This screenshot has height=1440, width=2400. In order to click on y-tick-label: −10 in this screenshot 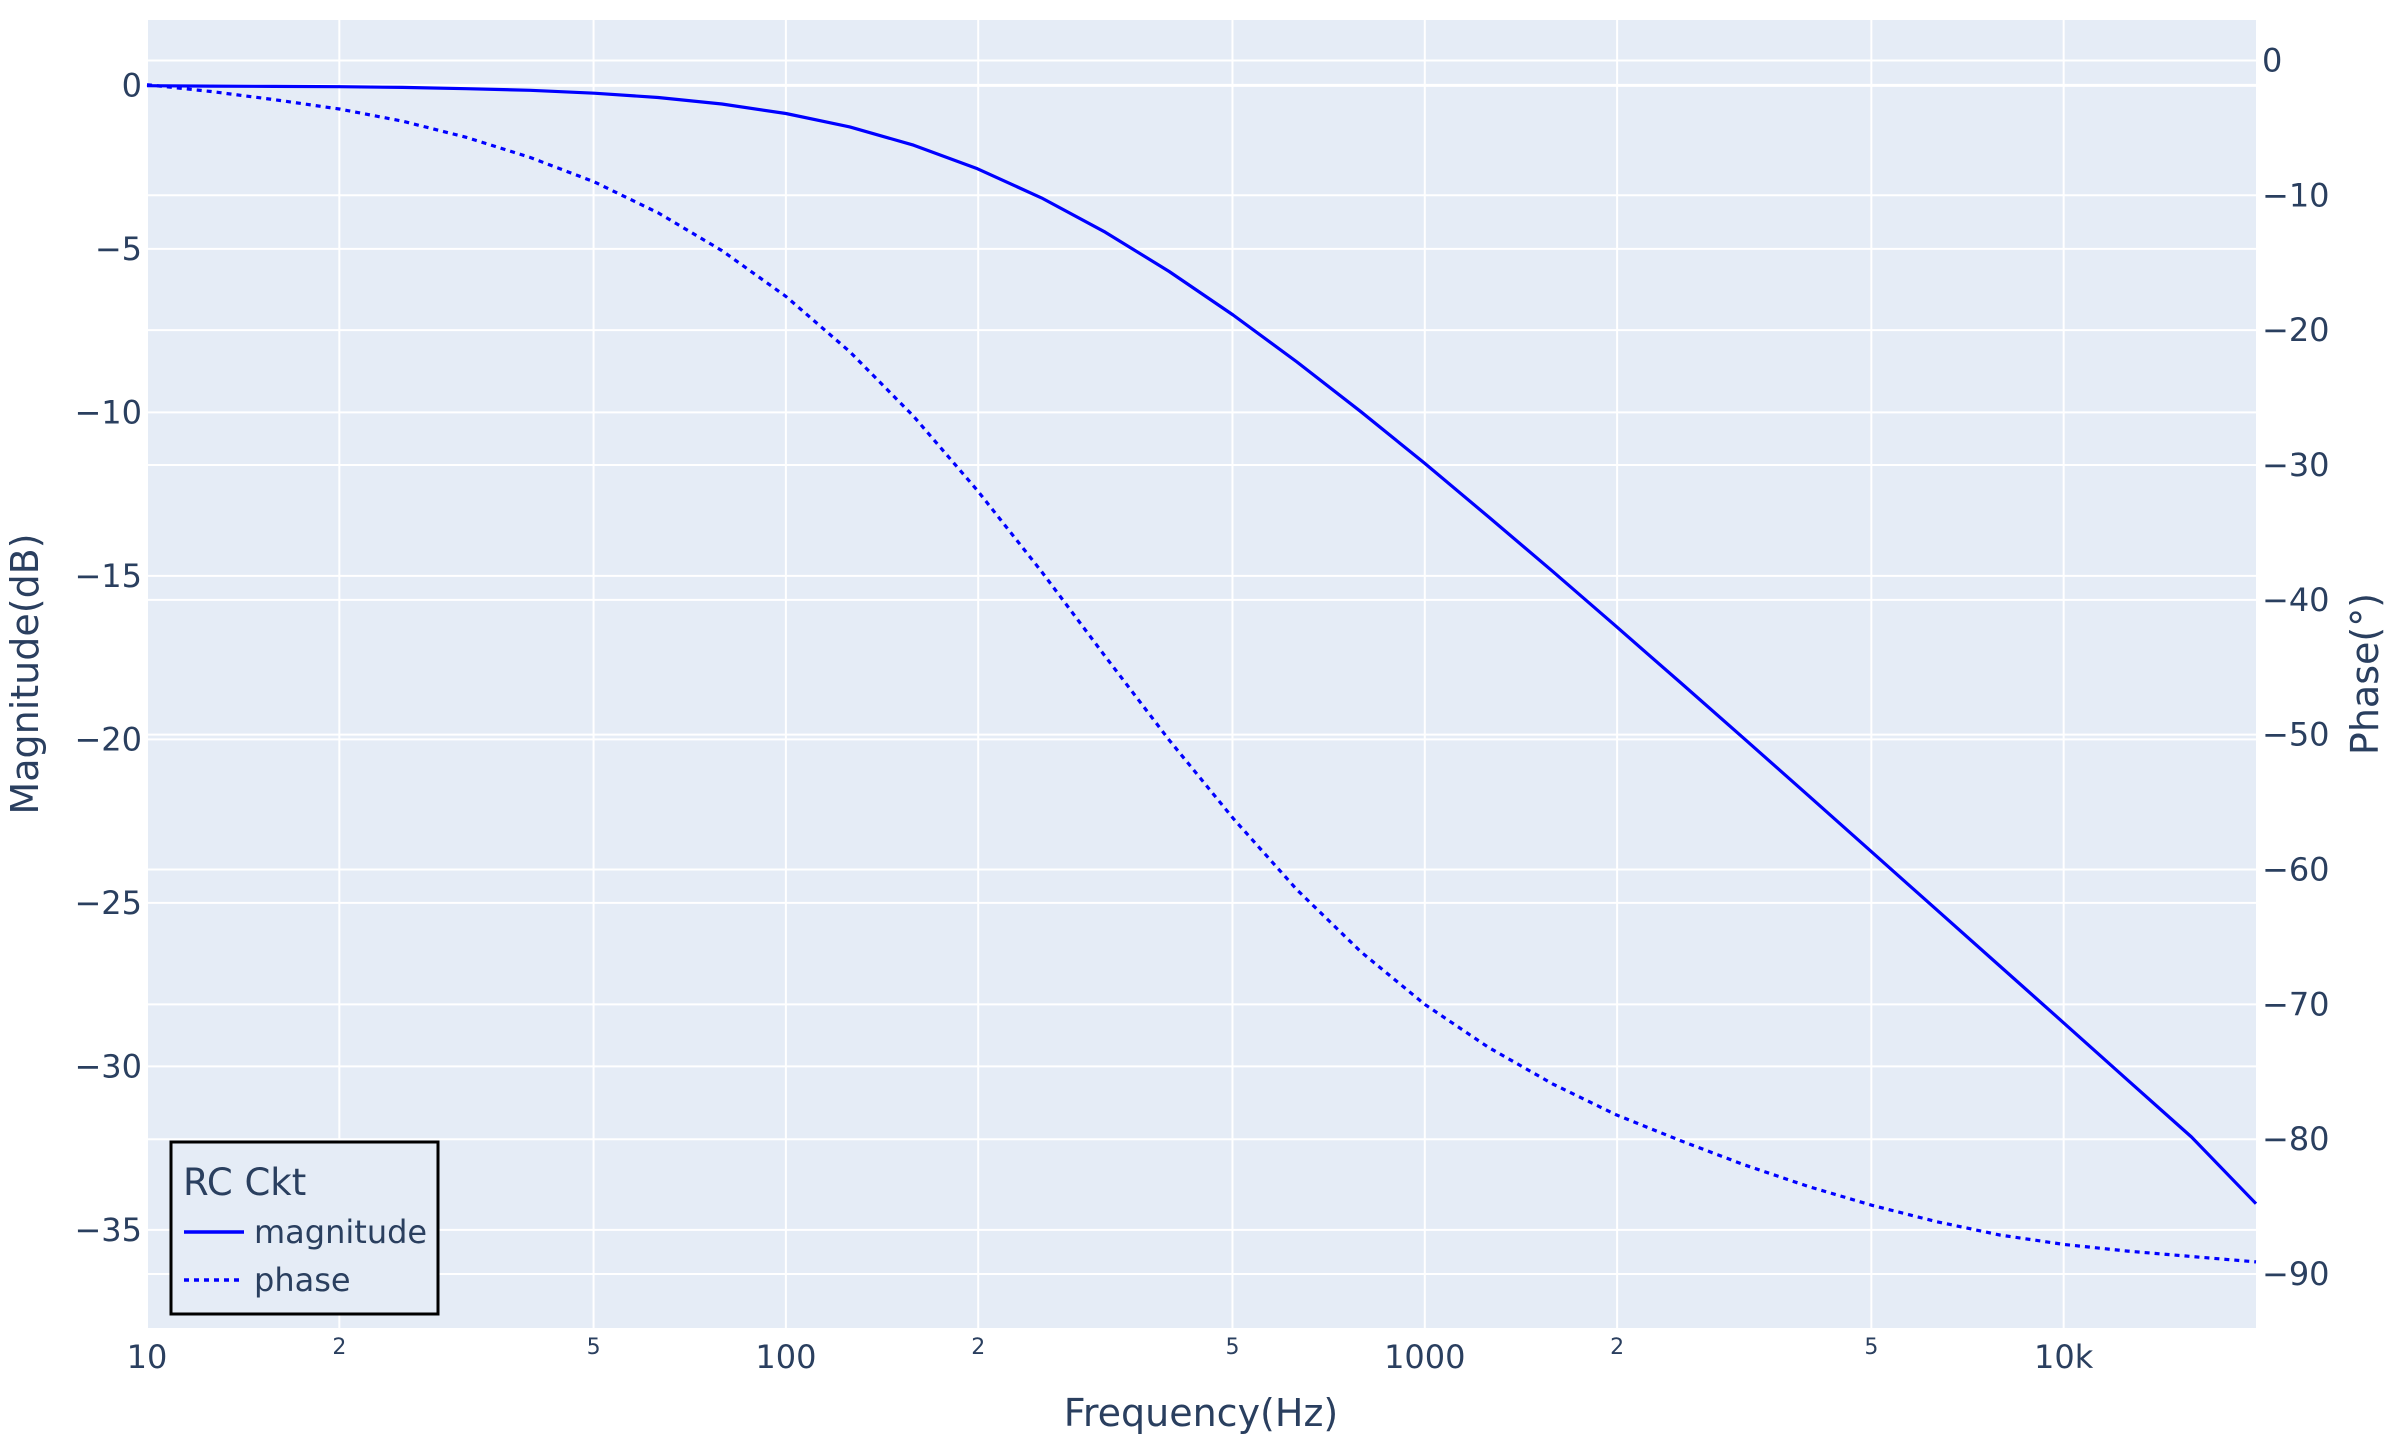, I will do `click(108, 412)`.